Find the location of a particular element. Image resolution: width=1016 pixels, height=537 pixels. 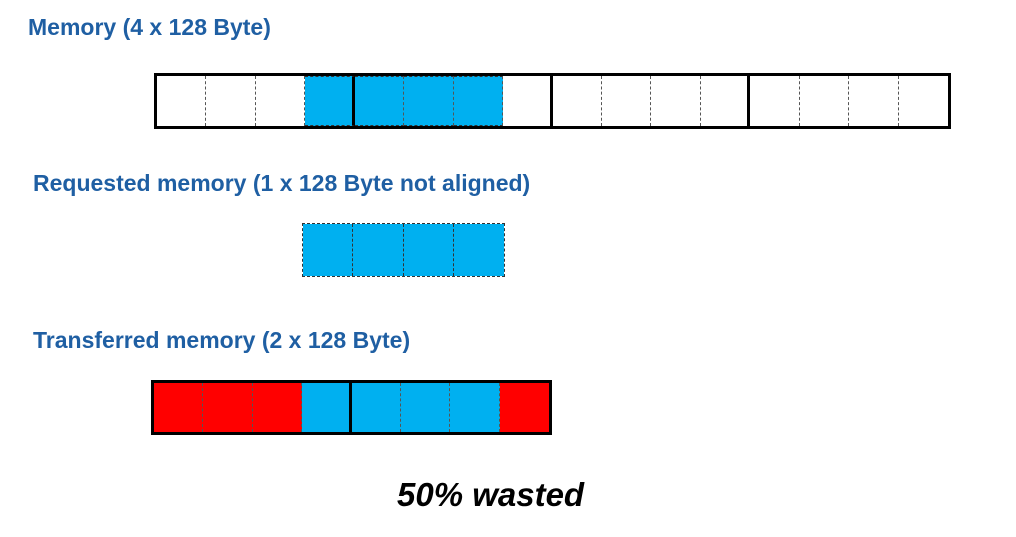

transferred-memory-title: Transferred memory (2 x 128 Byte) is located at coordinates (222, 340).